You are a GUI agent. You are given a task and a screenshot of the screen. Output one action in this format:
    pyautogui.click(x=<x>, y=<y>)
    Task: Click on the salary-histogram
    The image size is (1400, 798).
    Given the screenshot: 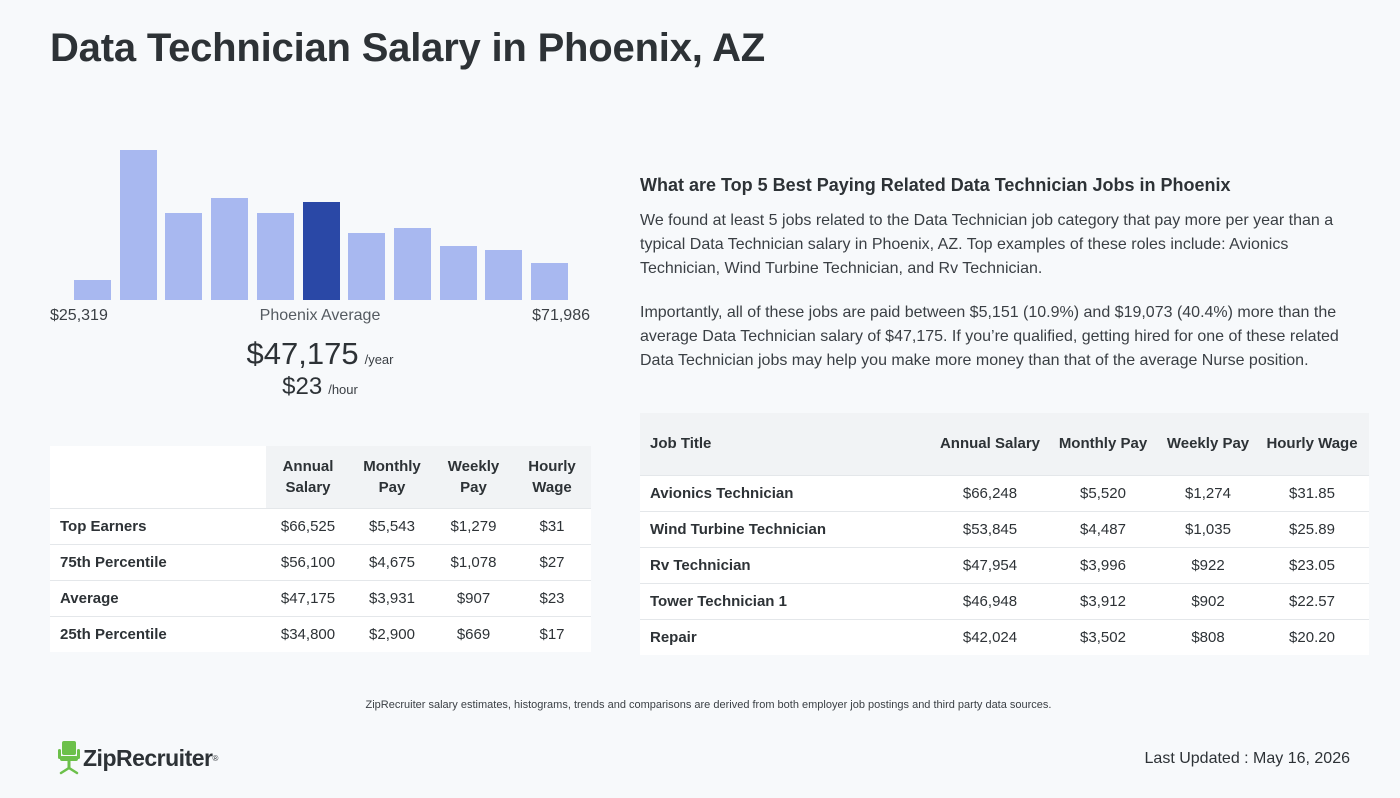 What is the action you would take?
    pyautogui.click(x=321, y=215)
    